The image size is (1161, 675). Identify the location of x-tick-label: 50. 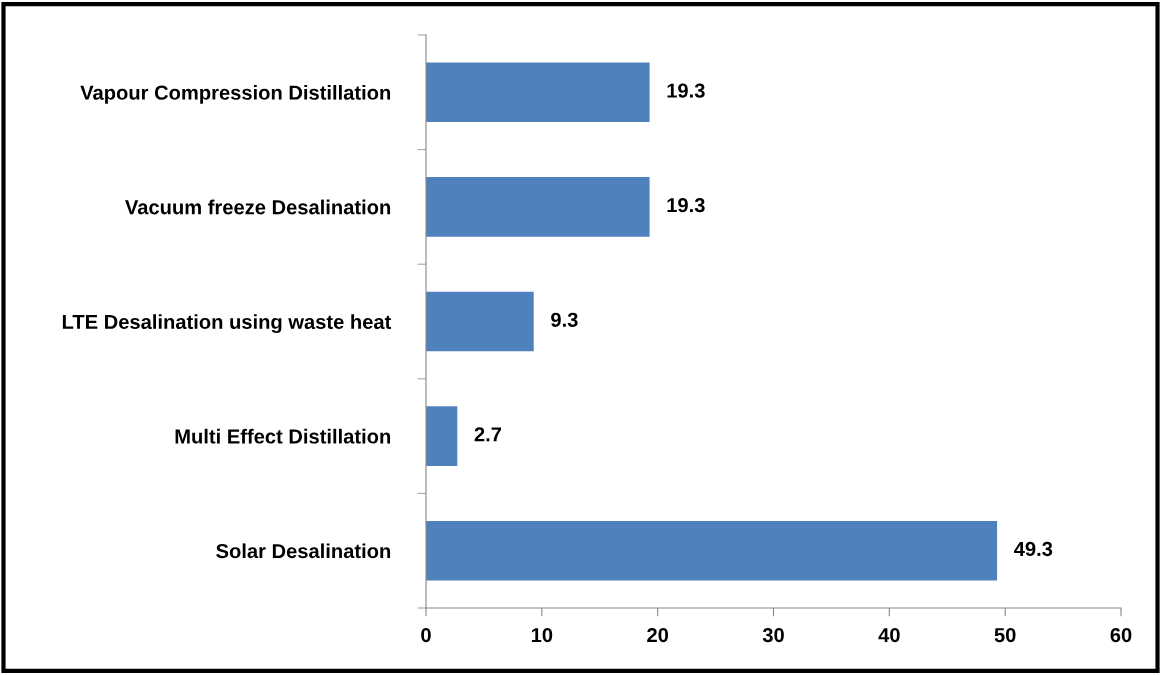
(1005, 635).